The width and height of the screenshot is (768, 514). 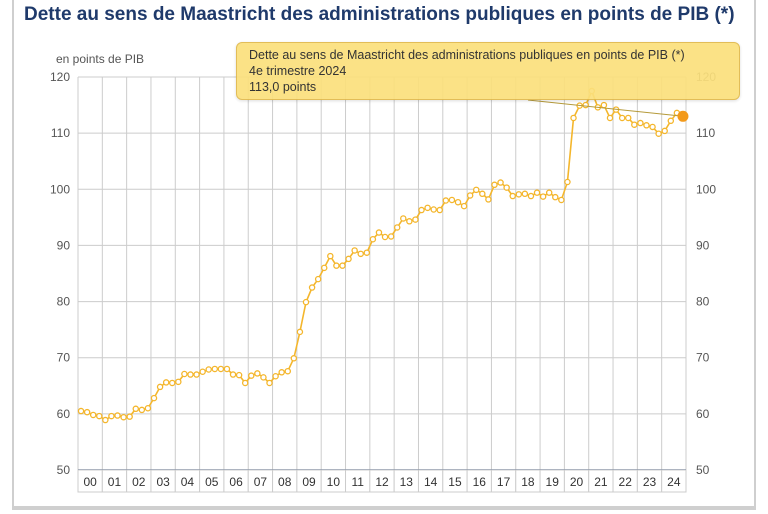 I want to click on x-tick-label: 10, so click(x=334, y=482).